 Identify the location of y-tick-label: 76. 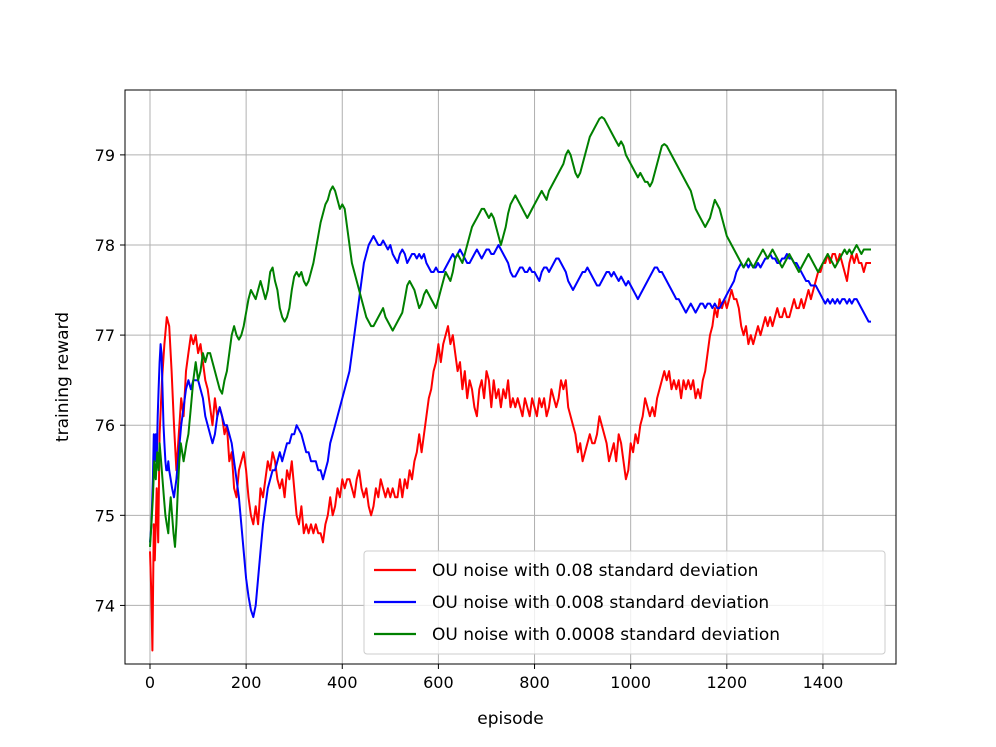
(105, 425).